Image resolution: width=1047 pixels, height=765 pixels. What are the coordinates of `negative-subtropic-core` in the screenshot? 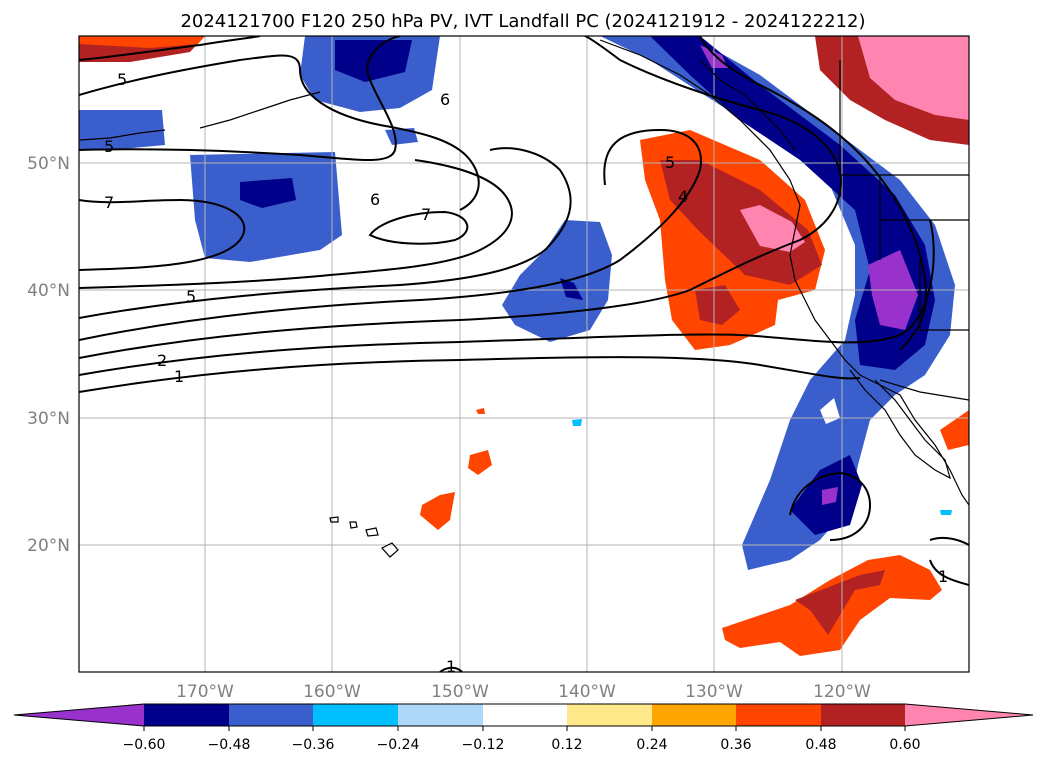 It's located at (830, 496).